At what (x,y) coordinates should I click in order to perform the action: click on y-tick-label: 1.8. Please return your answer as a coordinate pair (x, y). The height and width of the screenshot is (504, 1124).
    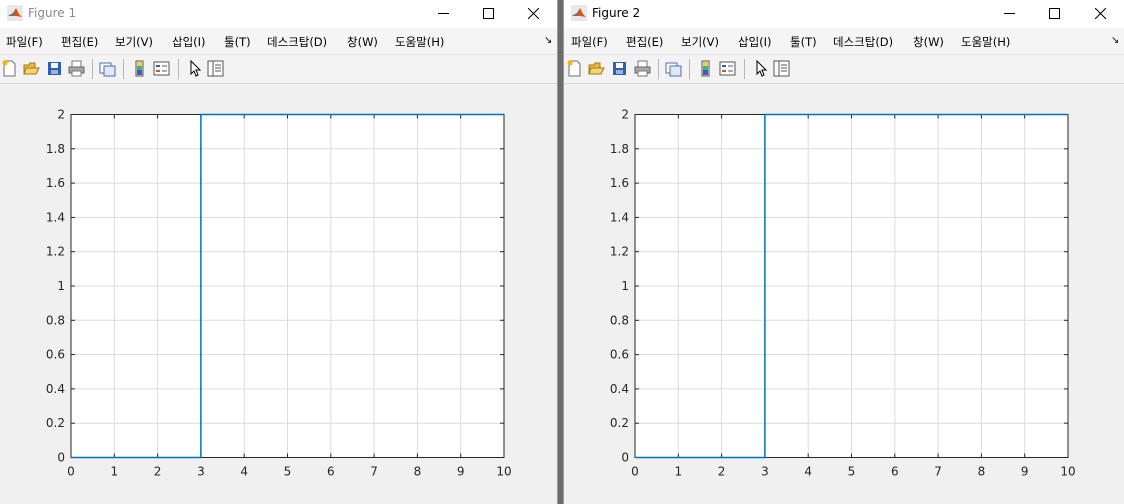
    Looking at the image, I should click on (619, 149).